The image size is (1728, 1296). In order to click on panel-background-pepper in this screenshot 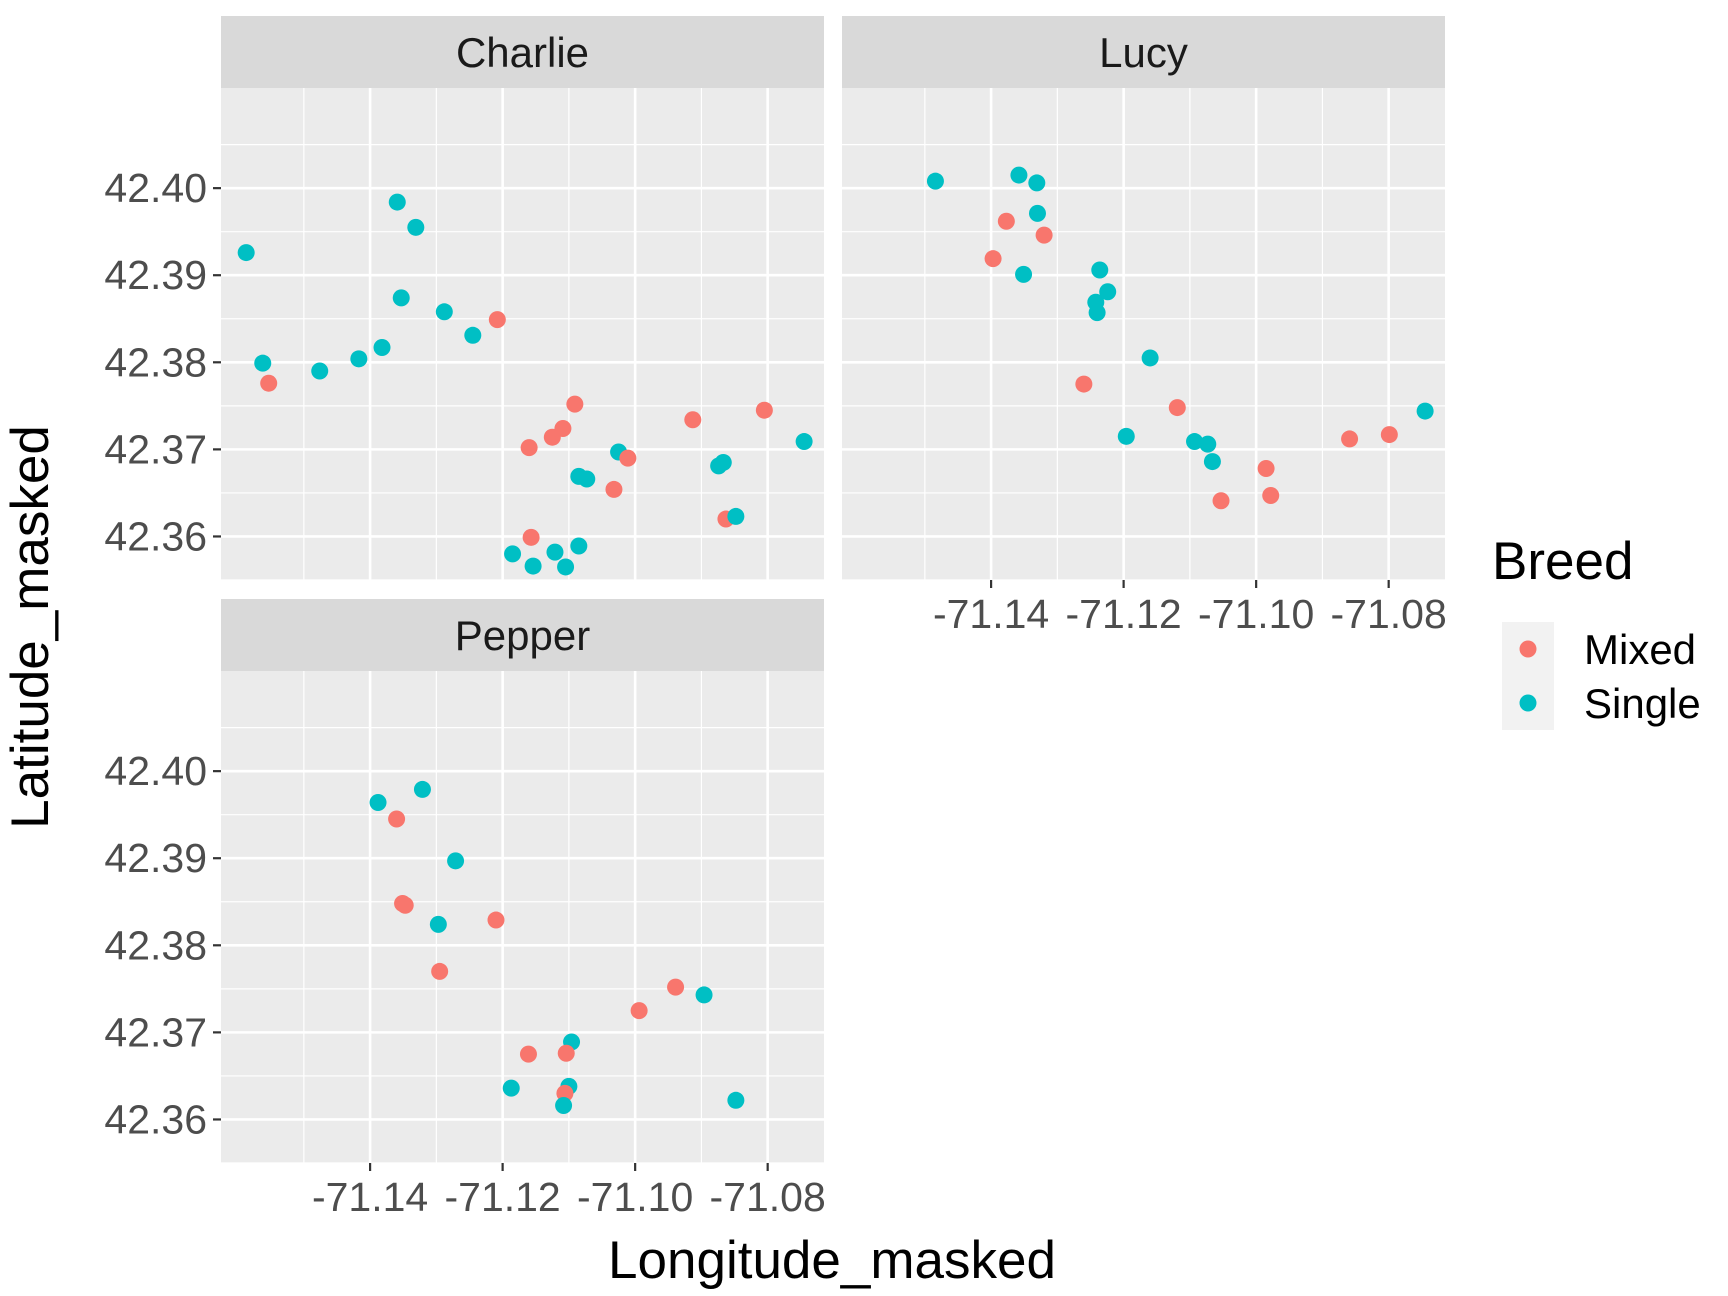, I will do `click(522, 917)`.